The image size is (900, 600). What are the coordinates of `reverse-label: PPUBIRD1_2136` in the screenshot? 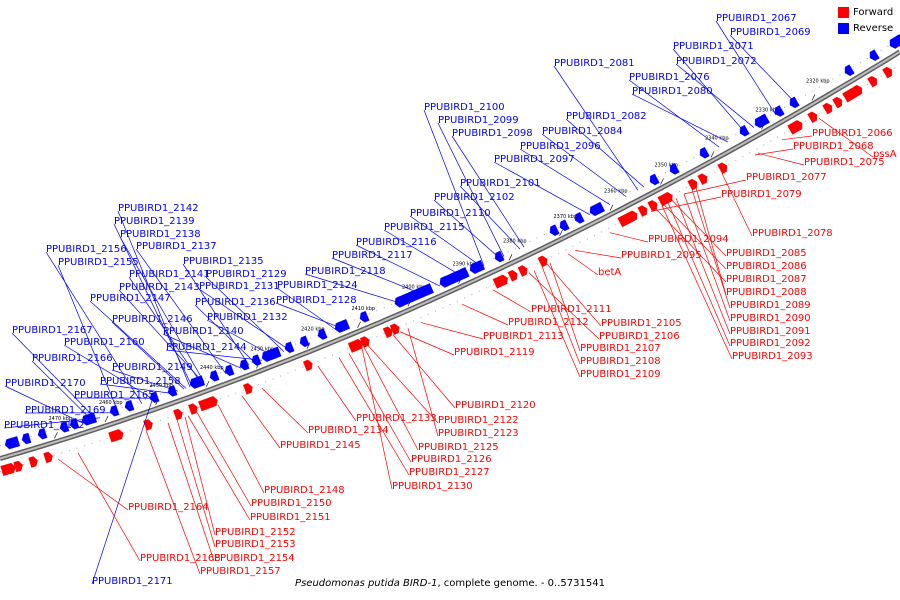 It's located at (235, 302).